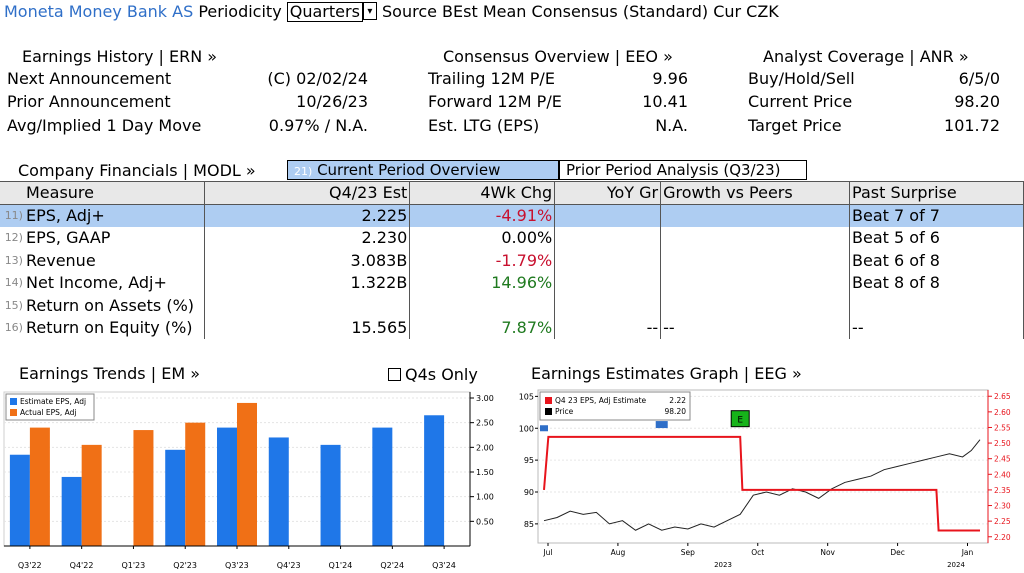  I want to click on cell-chg, so click(482, 305).